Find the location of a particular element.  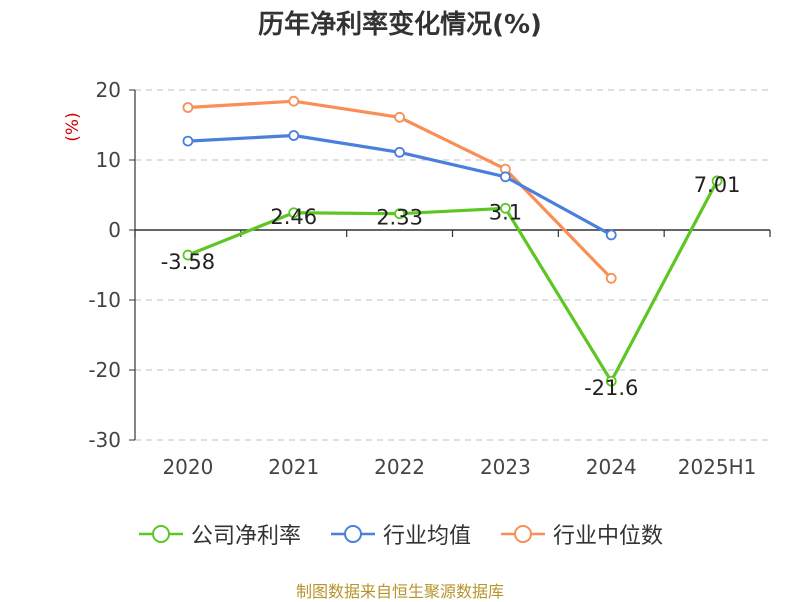

y-tick-label: 20 is located at coordinates (108, 90).